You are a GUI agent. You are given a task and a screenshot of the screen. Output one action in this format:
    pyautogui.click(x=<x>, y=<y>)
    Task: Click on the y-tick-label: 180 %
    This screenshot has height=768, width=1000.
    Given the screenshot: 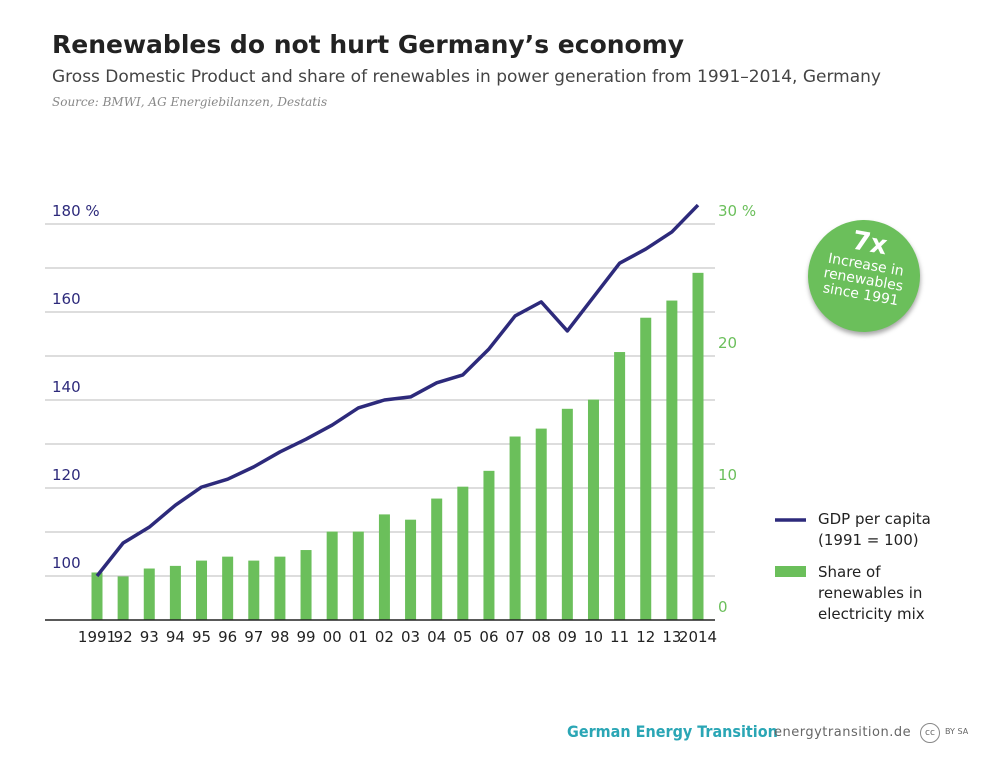 What is the action you would take?
    pyautogui.click(x=76, y=211)
    